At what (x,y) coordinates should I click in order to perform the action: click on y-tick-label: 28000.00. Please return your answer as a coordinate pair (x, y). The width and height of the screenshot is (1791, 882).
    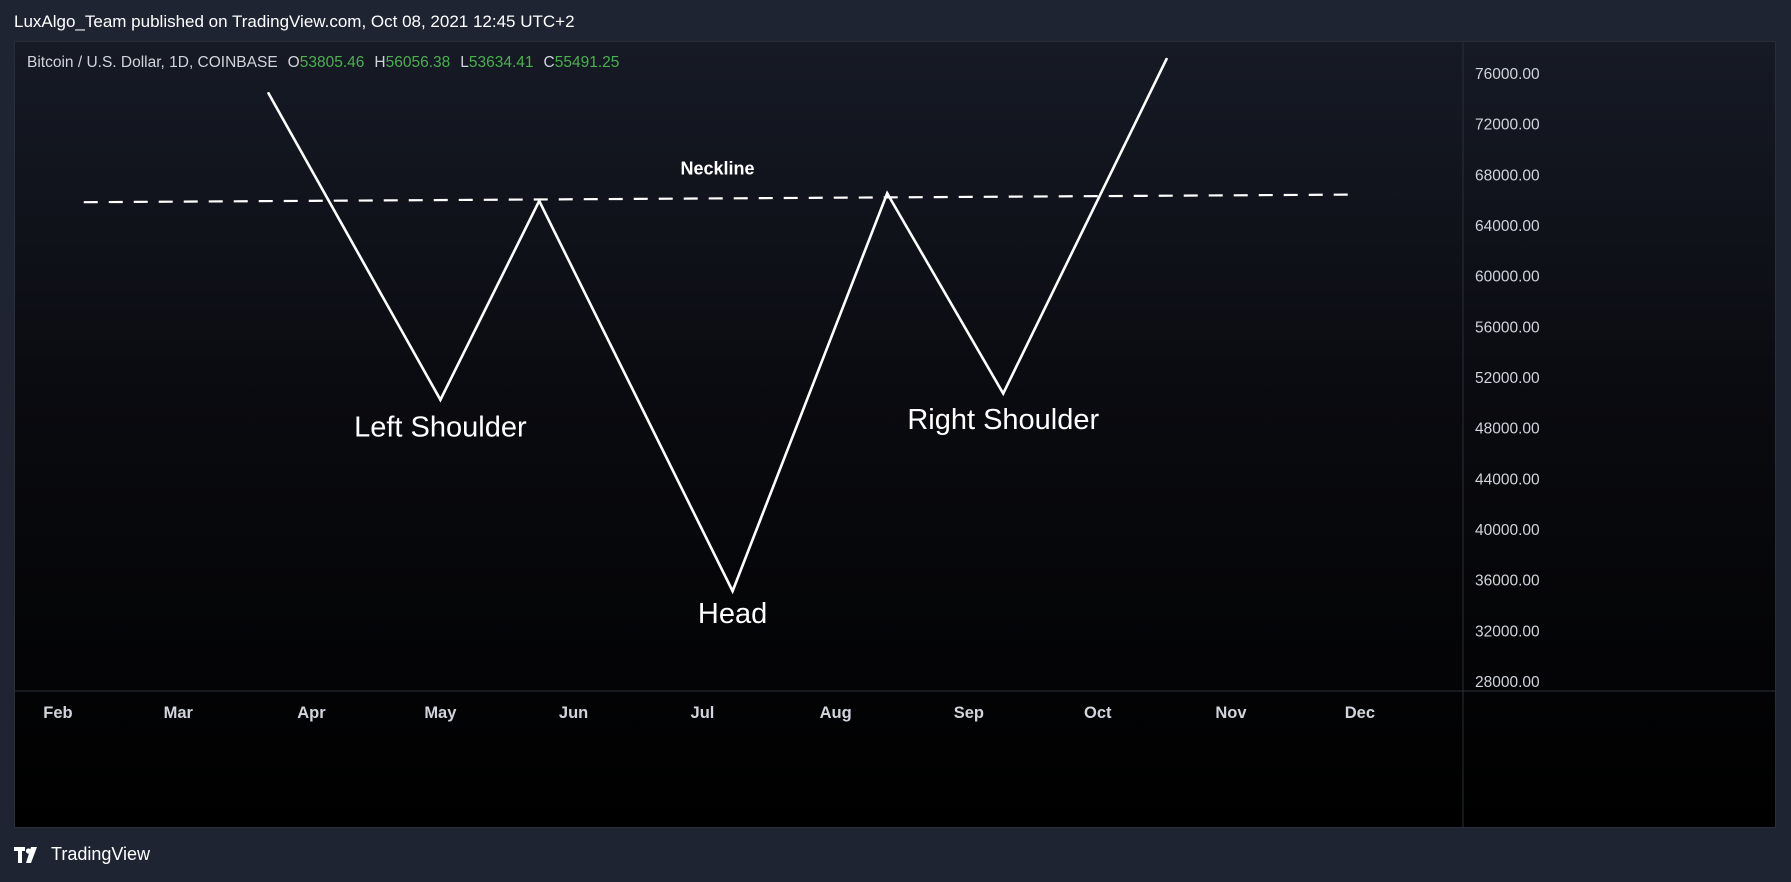
    Looking at the image, I should click on (1507, 682).